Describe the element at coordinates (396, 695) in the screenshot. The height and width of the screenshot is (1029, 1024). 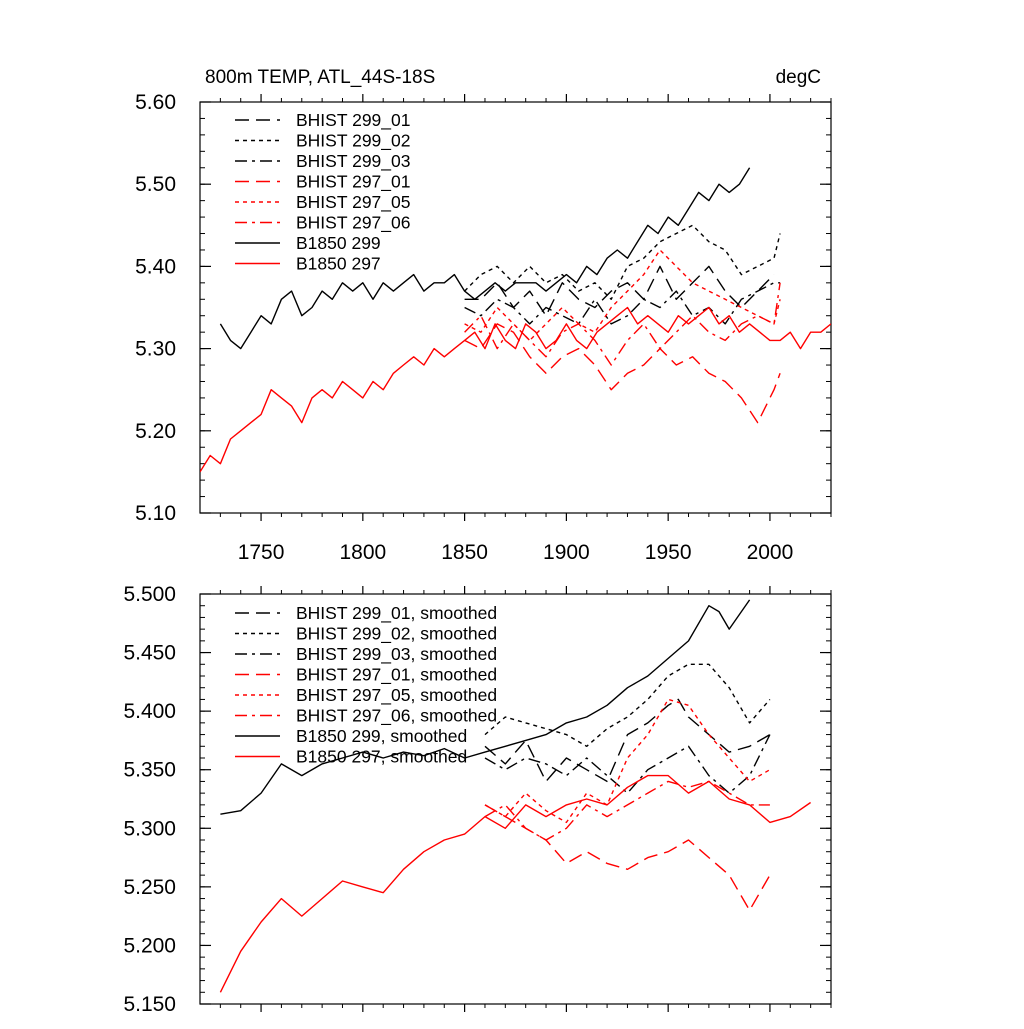
I see `bottom-legend-label: BHIST 297_05, smoothed` at that location.